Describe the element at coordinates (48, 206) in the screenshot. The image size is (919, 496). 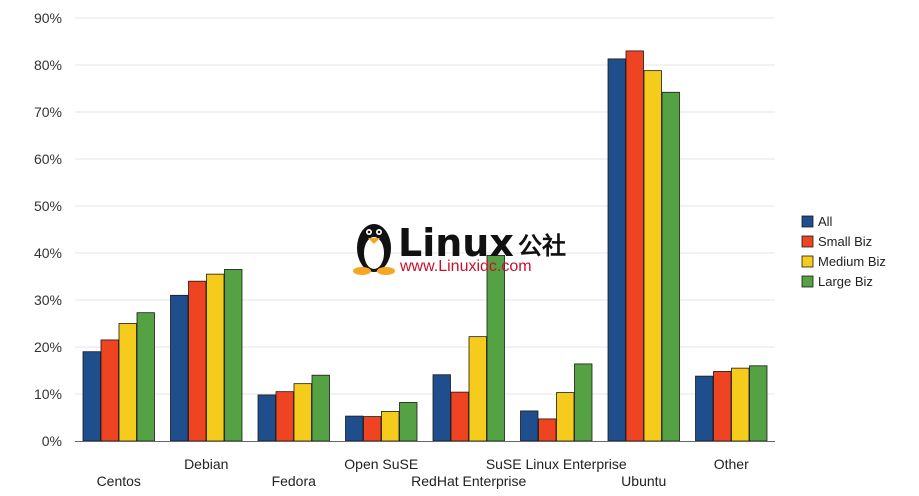
I see `y-tick-label: 50%` at that location.